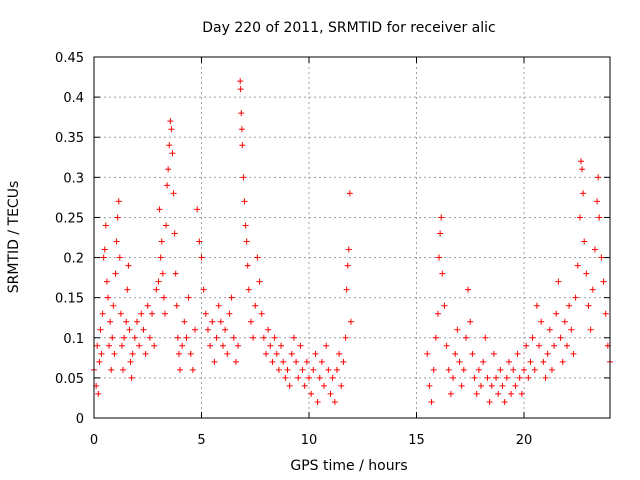 This screenshot has width=640, height=480. I want to click on x-tick-label: 10, so click(309, 440).